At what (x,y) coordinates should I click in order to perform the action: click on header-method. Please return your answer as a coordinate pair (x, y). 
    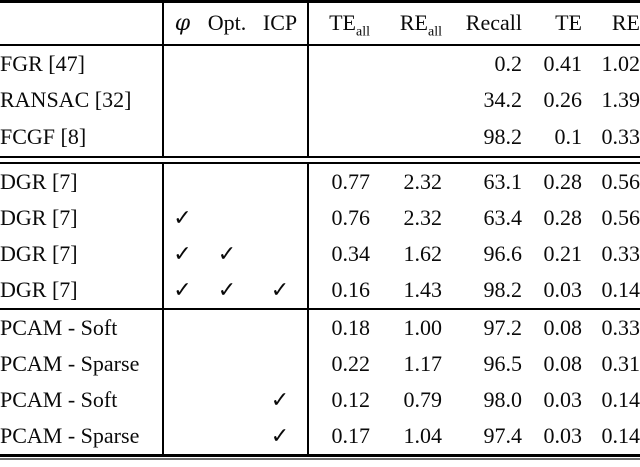
    Looking at the image, I should click on (81, 23).